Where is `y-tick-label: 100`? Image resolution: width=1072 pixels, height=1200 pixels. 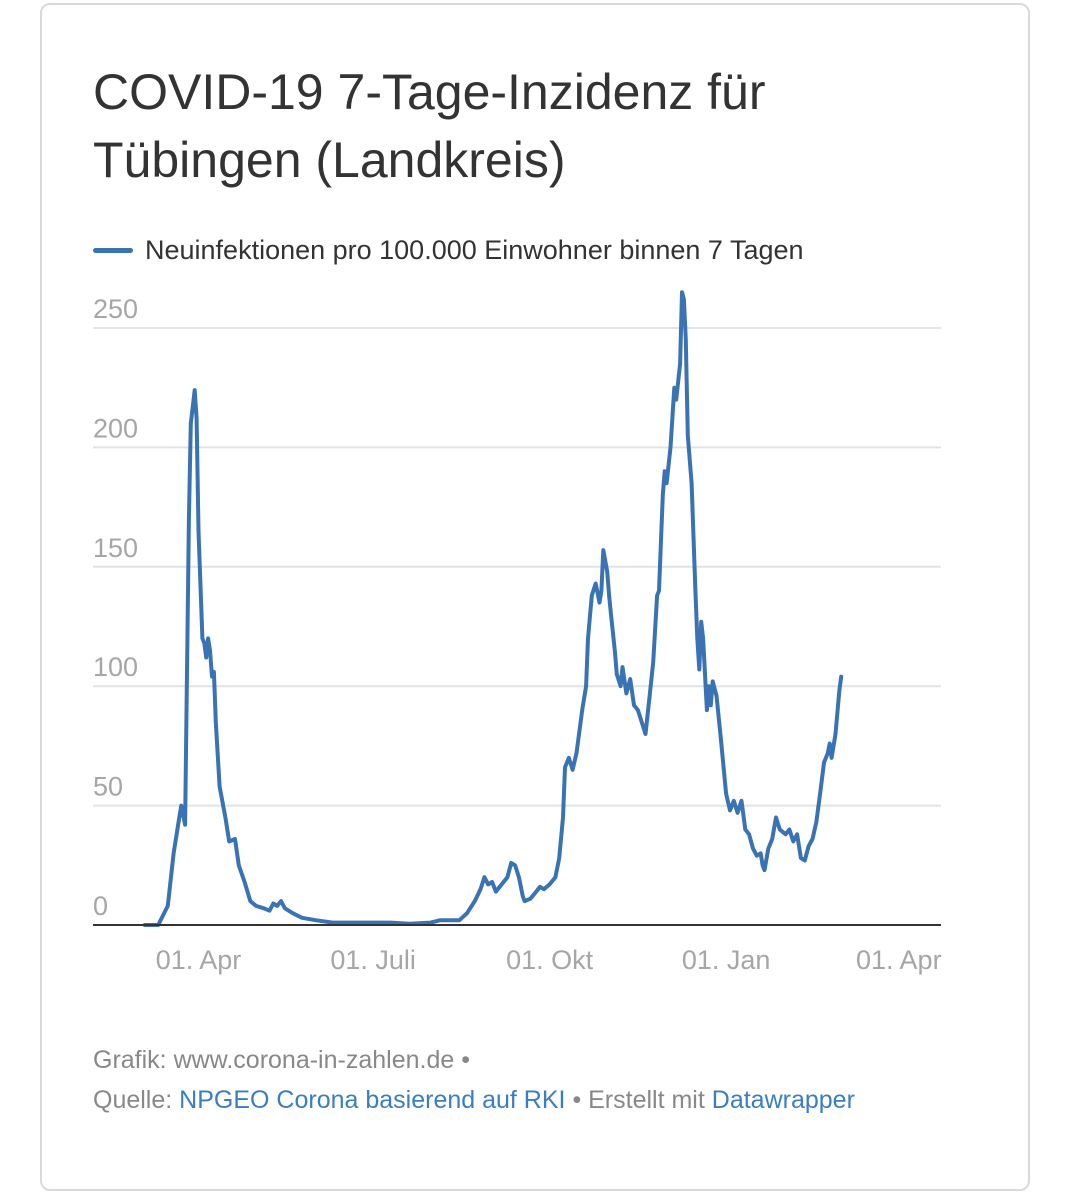 y-tick-label: 100 is located at coordinates (115, 667).